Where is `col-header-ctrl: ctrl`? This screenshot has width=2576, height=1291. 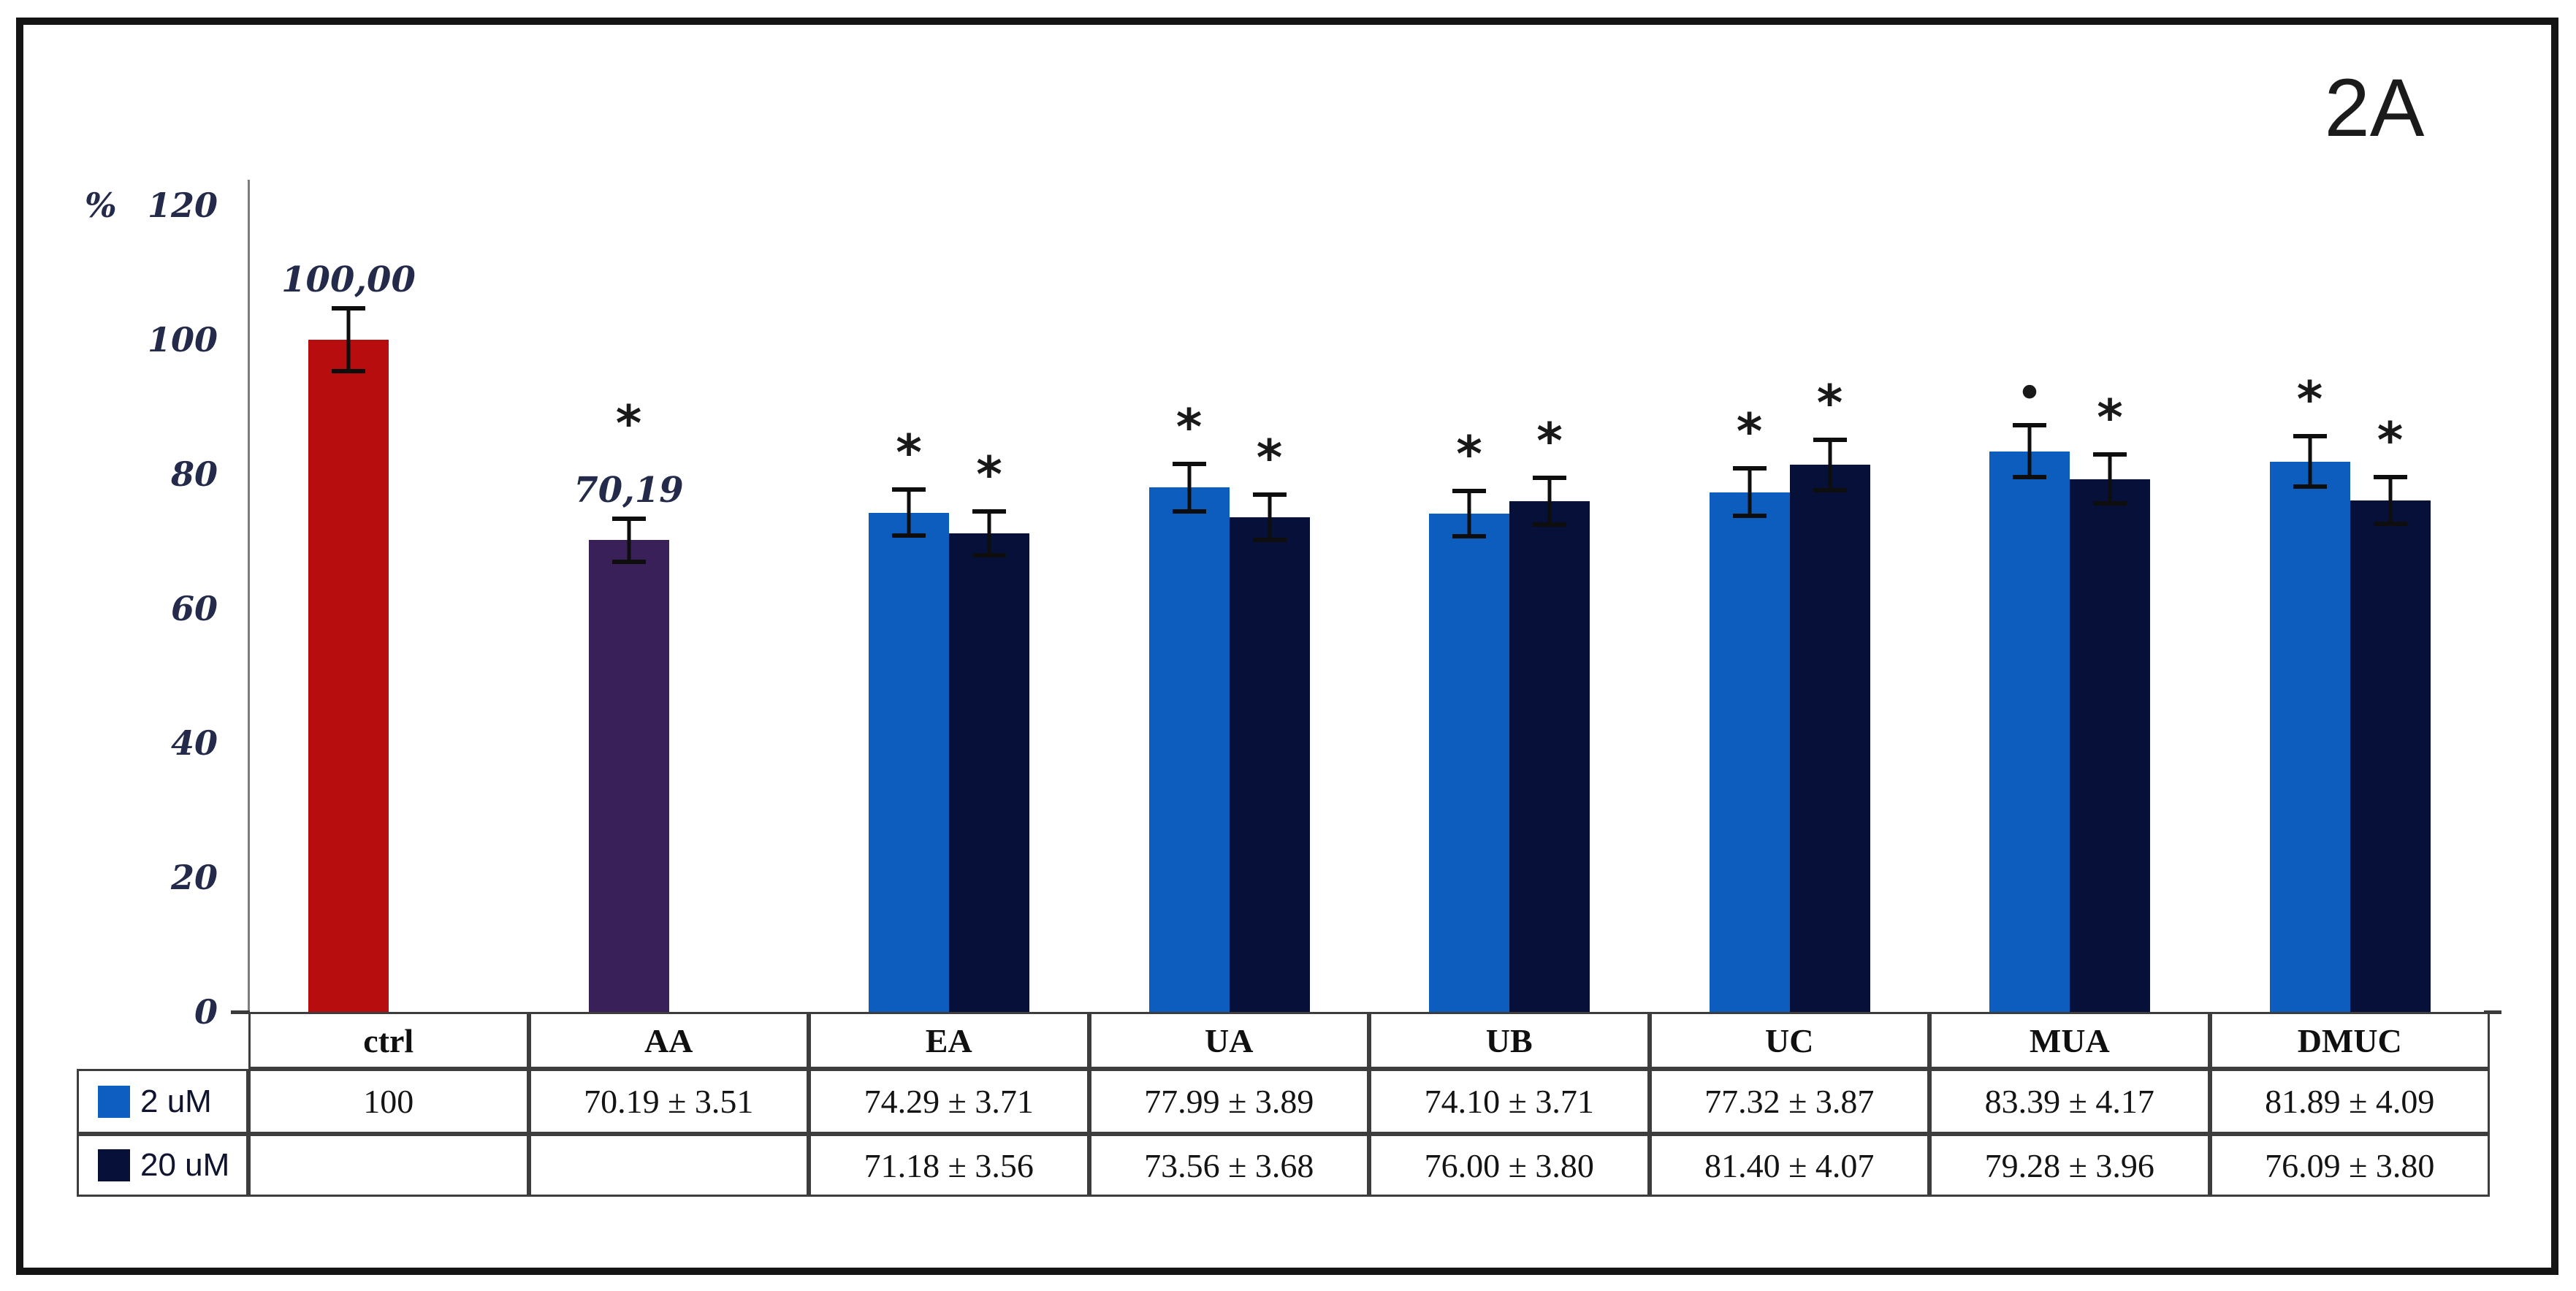 col-header-ctrl: ctrl is located at coordinates (388, 1040).